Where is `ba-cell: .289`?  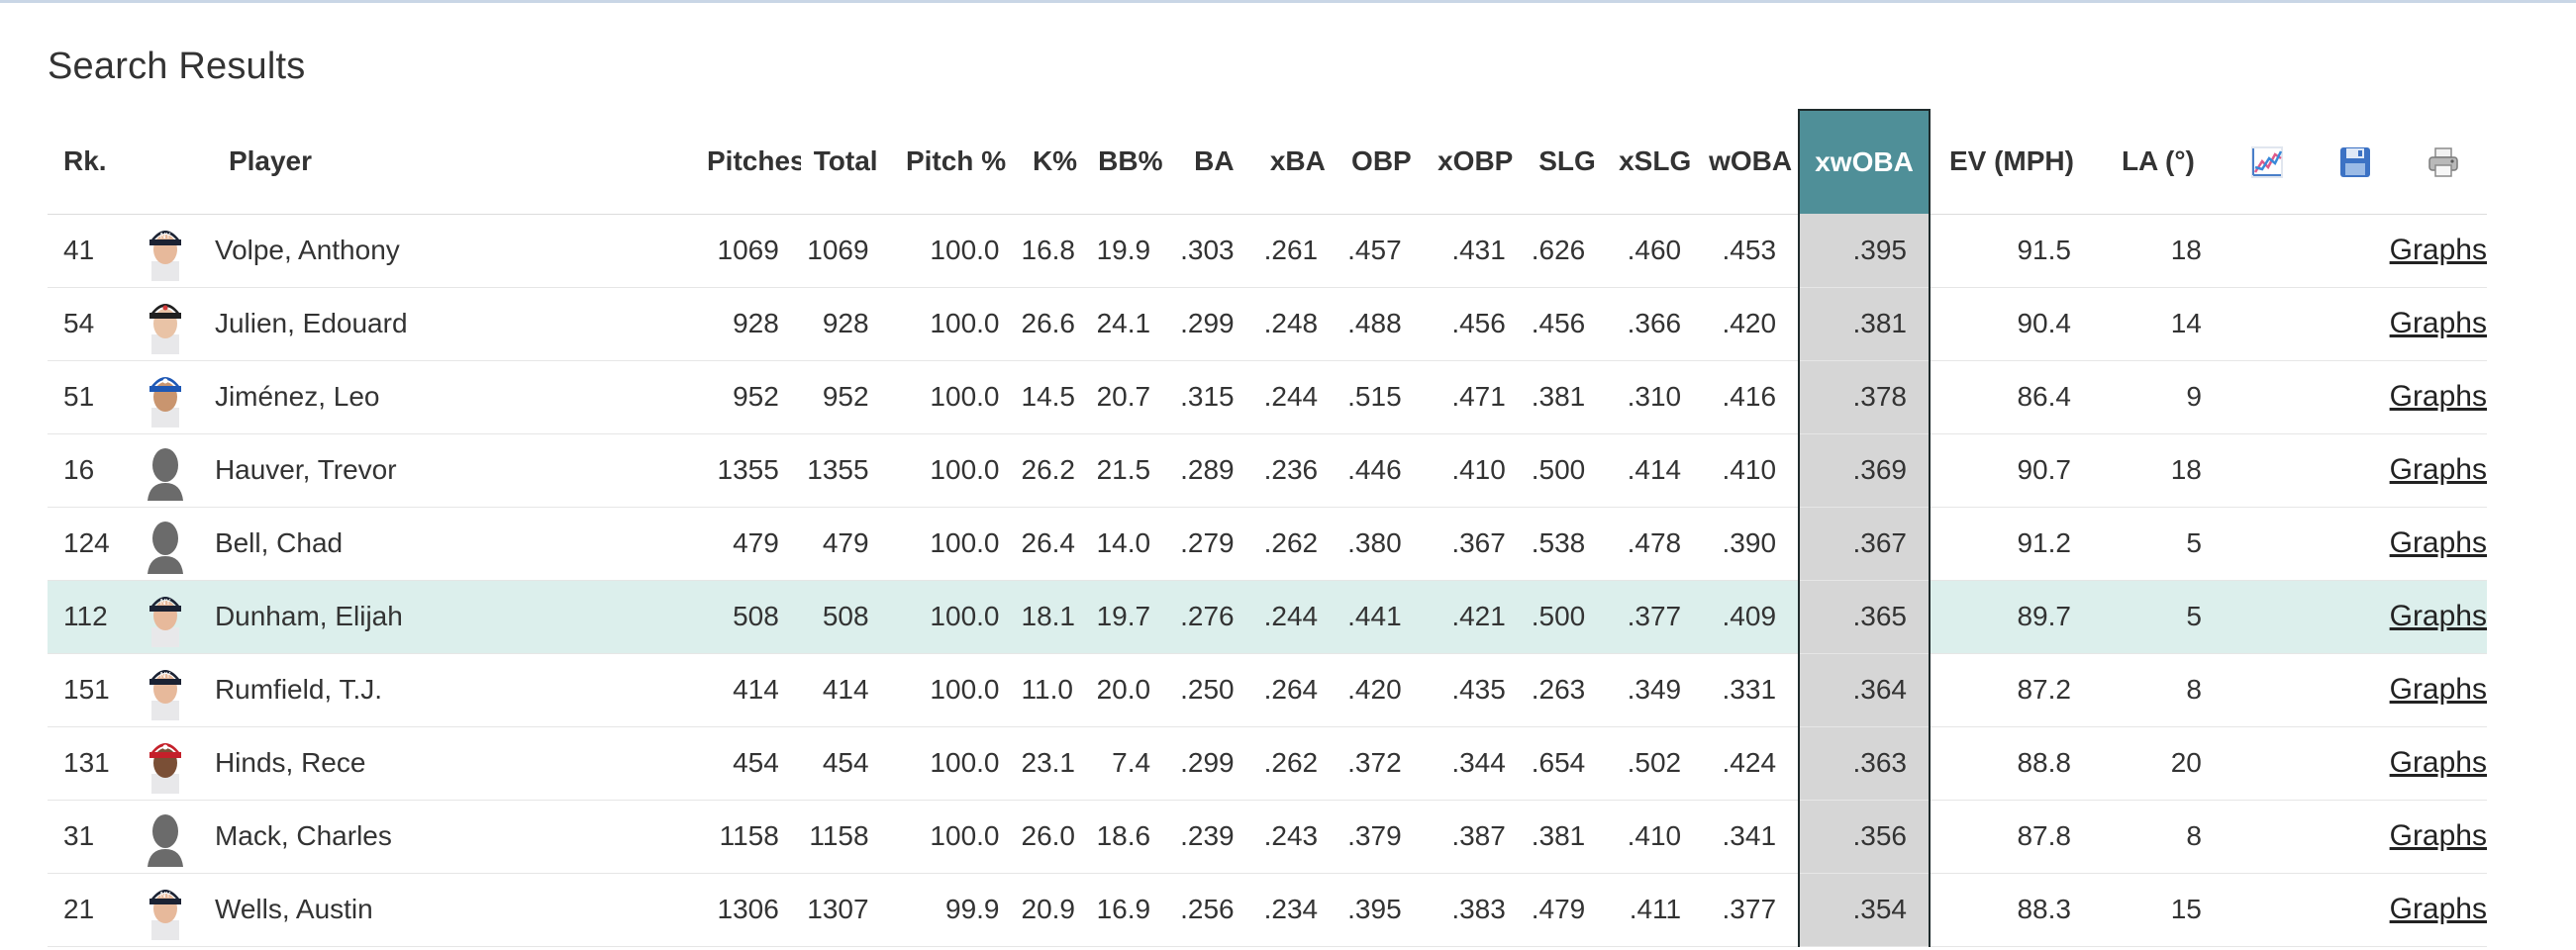
ba-cell: .289 is located at coordinates (1214, 470).